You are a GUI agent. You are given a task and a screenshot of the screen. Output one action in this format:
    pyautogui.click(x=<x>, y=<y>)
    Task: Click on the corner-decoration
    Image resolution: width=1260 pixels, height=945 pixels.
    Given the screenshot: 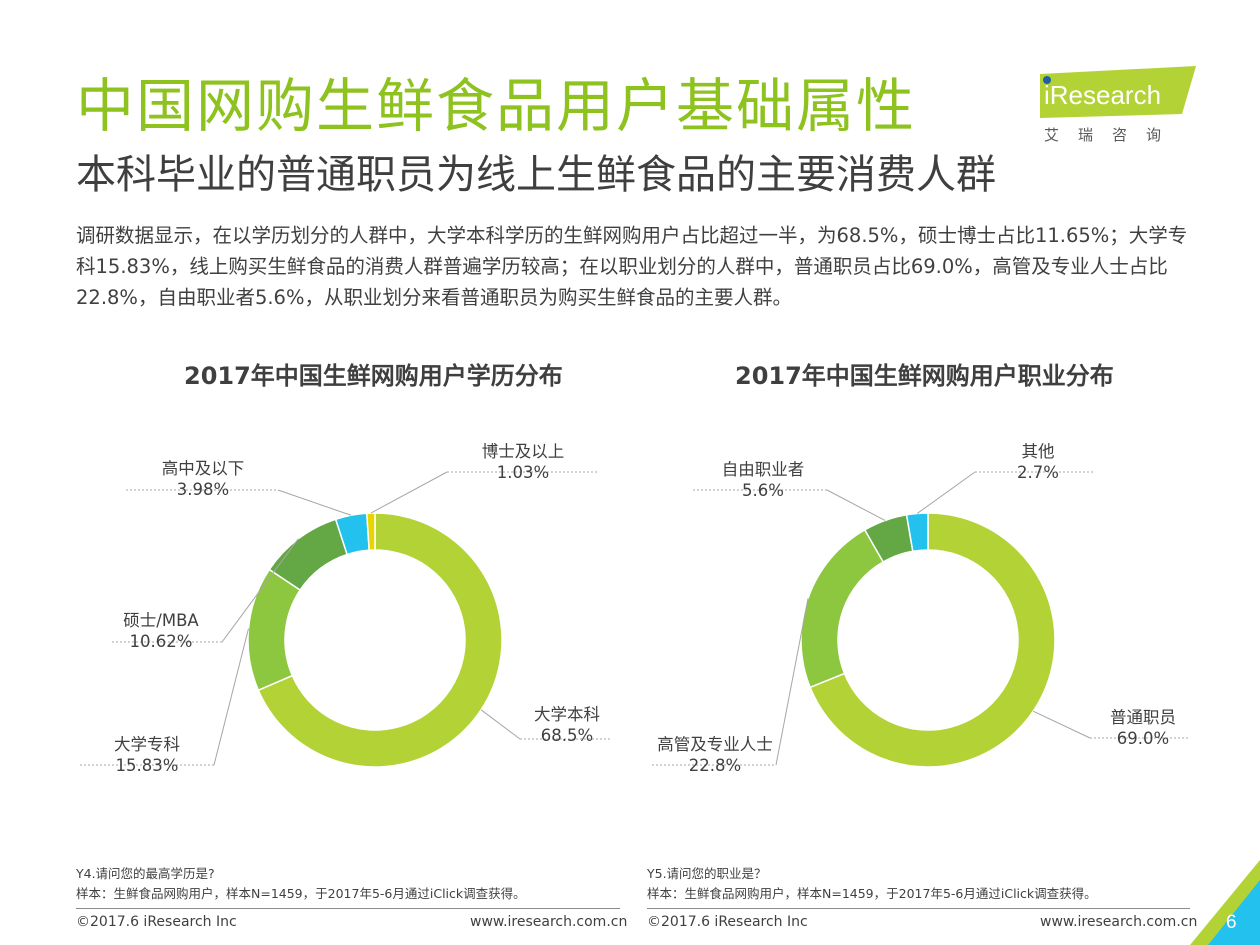 What is the action you would take?
    pyautogui.click(x=1225, y=902)
    